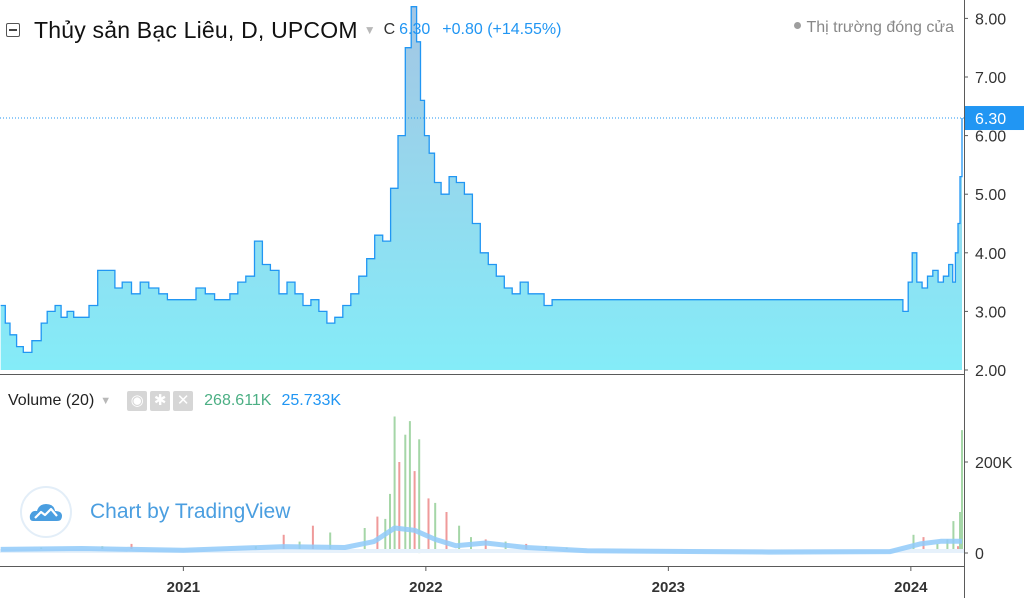  What do you see at coordinates (13, 30) in the screenshot?
I see `minus-square-icon` at bounding box center [13, 30].